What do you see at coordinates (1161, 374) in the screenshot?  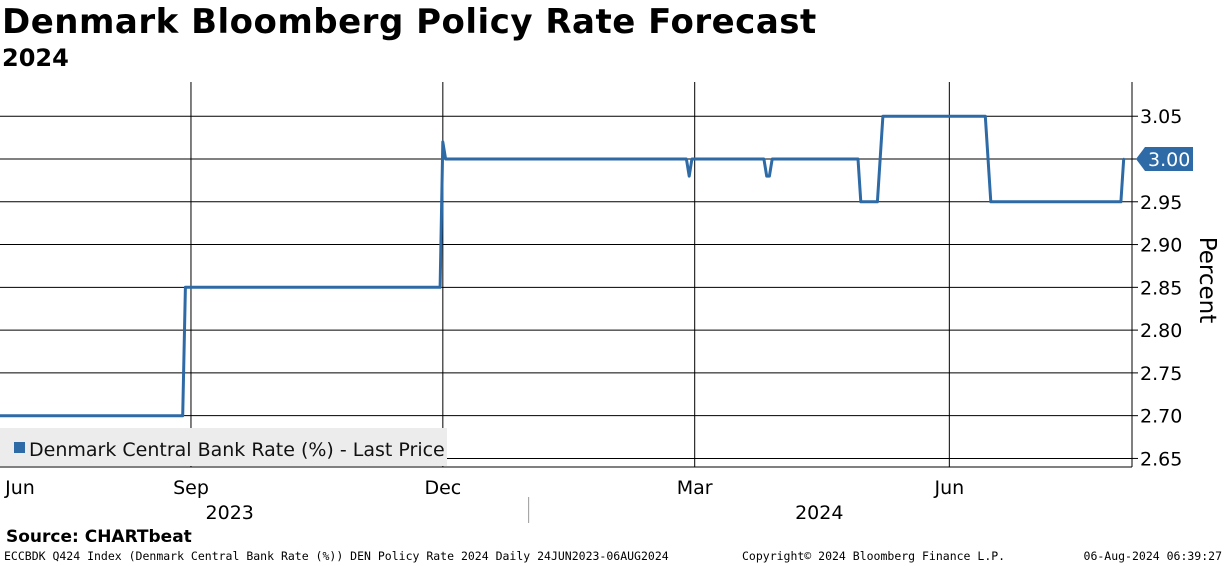 I see `y-tick-label: 2.75` at bounding box center [1161, 374].